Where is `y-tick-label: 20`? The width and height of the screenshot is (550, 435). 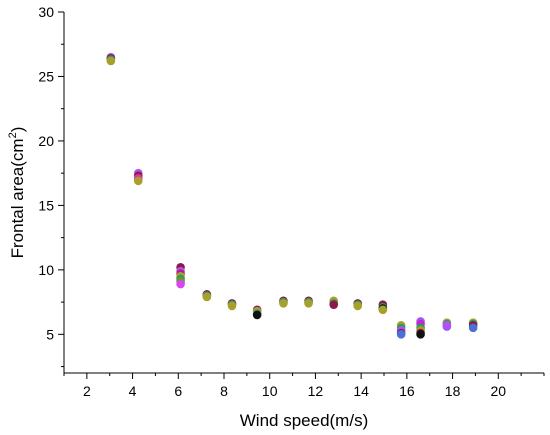 y-tick-label: 20 is located at coordinates (46, 141).